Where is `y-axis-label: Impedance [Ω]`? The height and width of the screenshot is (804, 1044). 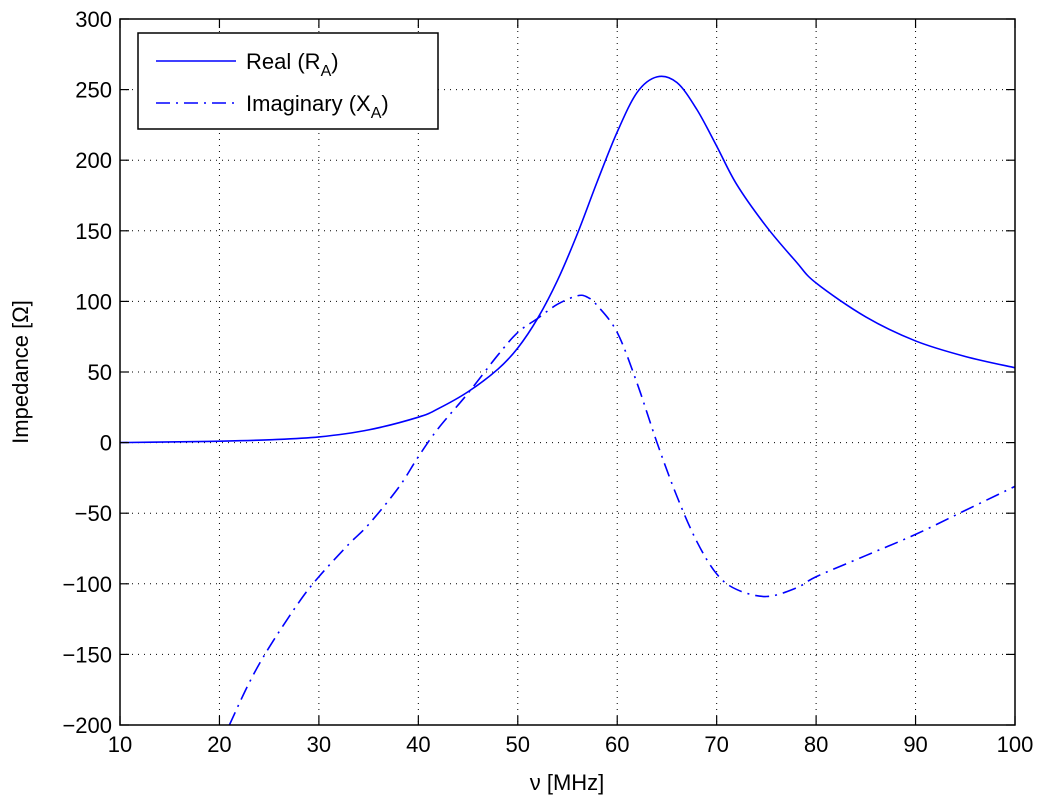 y-axis-label: Impedance [Ω] is located at coordinates (20, 372).